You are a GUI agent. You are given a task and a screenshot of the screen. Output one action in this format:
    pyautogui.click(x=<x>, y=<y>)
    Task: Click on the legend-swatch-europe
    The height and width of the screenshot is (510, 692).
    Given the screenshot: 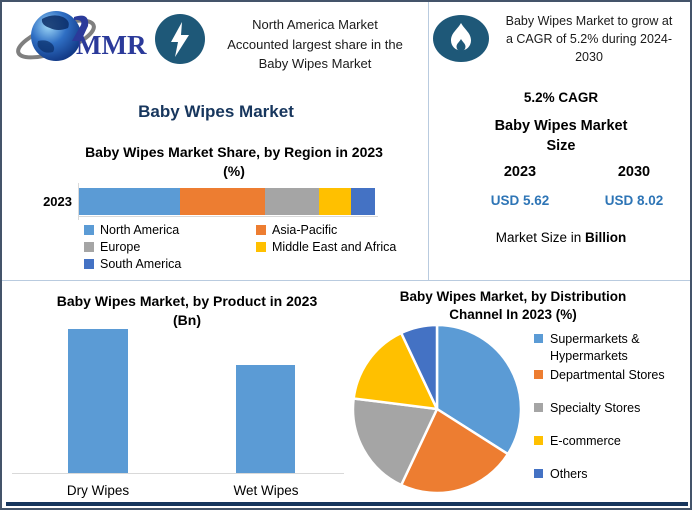 What is the action you would take?
    pyautogui.click(x=89, y=247)
    